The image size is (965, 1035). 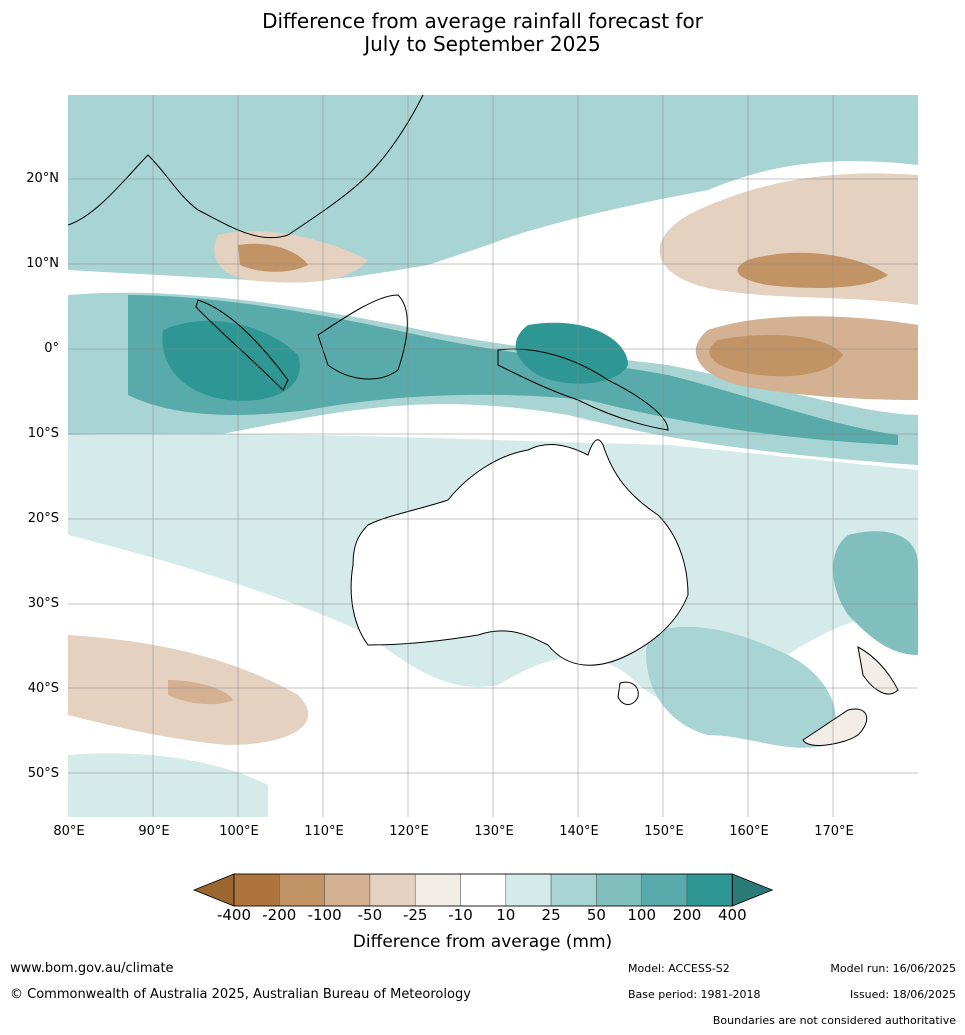 I want to click on lon-label-170e: 170°E, so click(x=834, y=831).